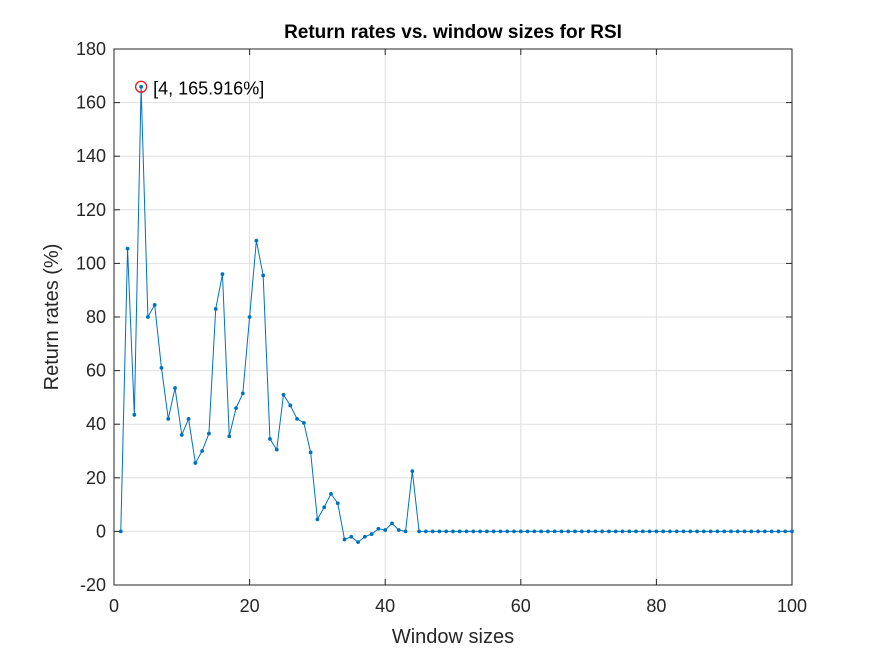 This screenshot has width=875, height=661. I want to click on y-tick-label-180: 180, so click(91, 49).